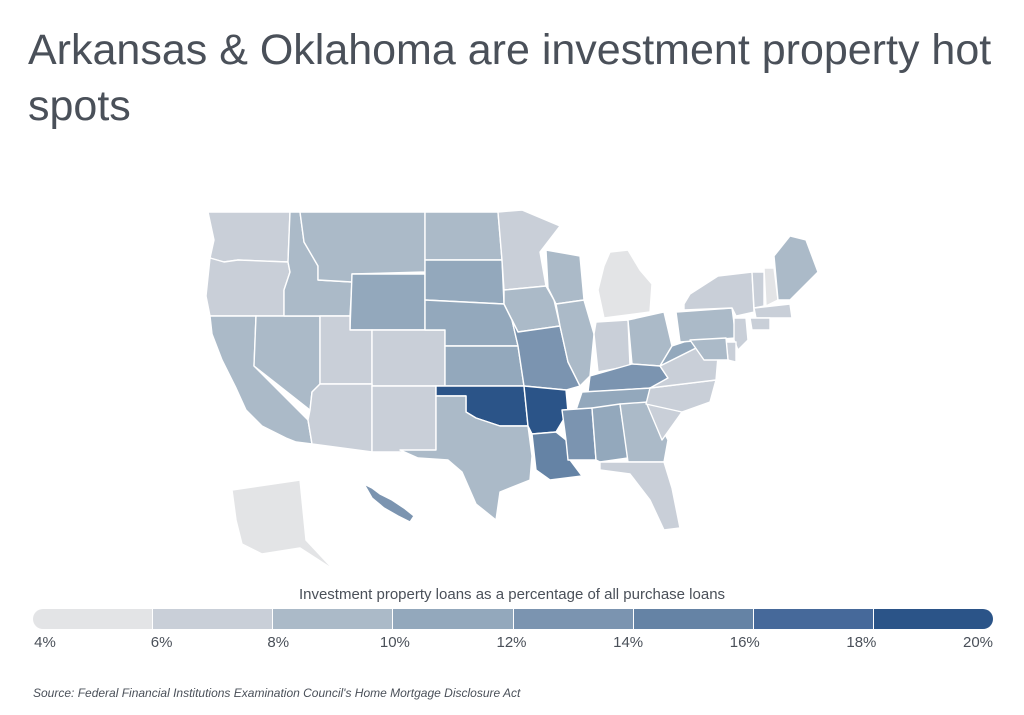 Image resolution: width=1024 pixels, height=715 pixels. Describe the element at coordinates (45, 642) in the screenshot. I see `legend-tick-label: 4%` at that location.